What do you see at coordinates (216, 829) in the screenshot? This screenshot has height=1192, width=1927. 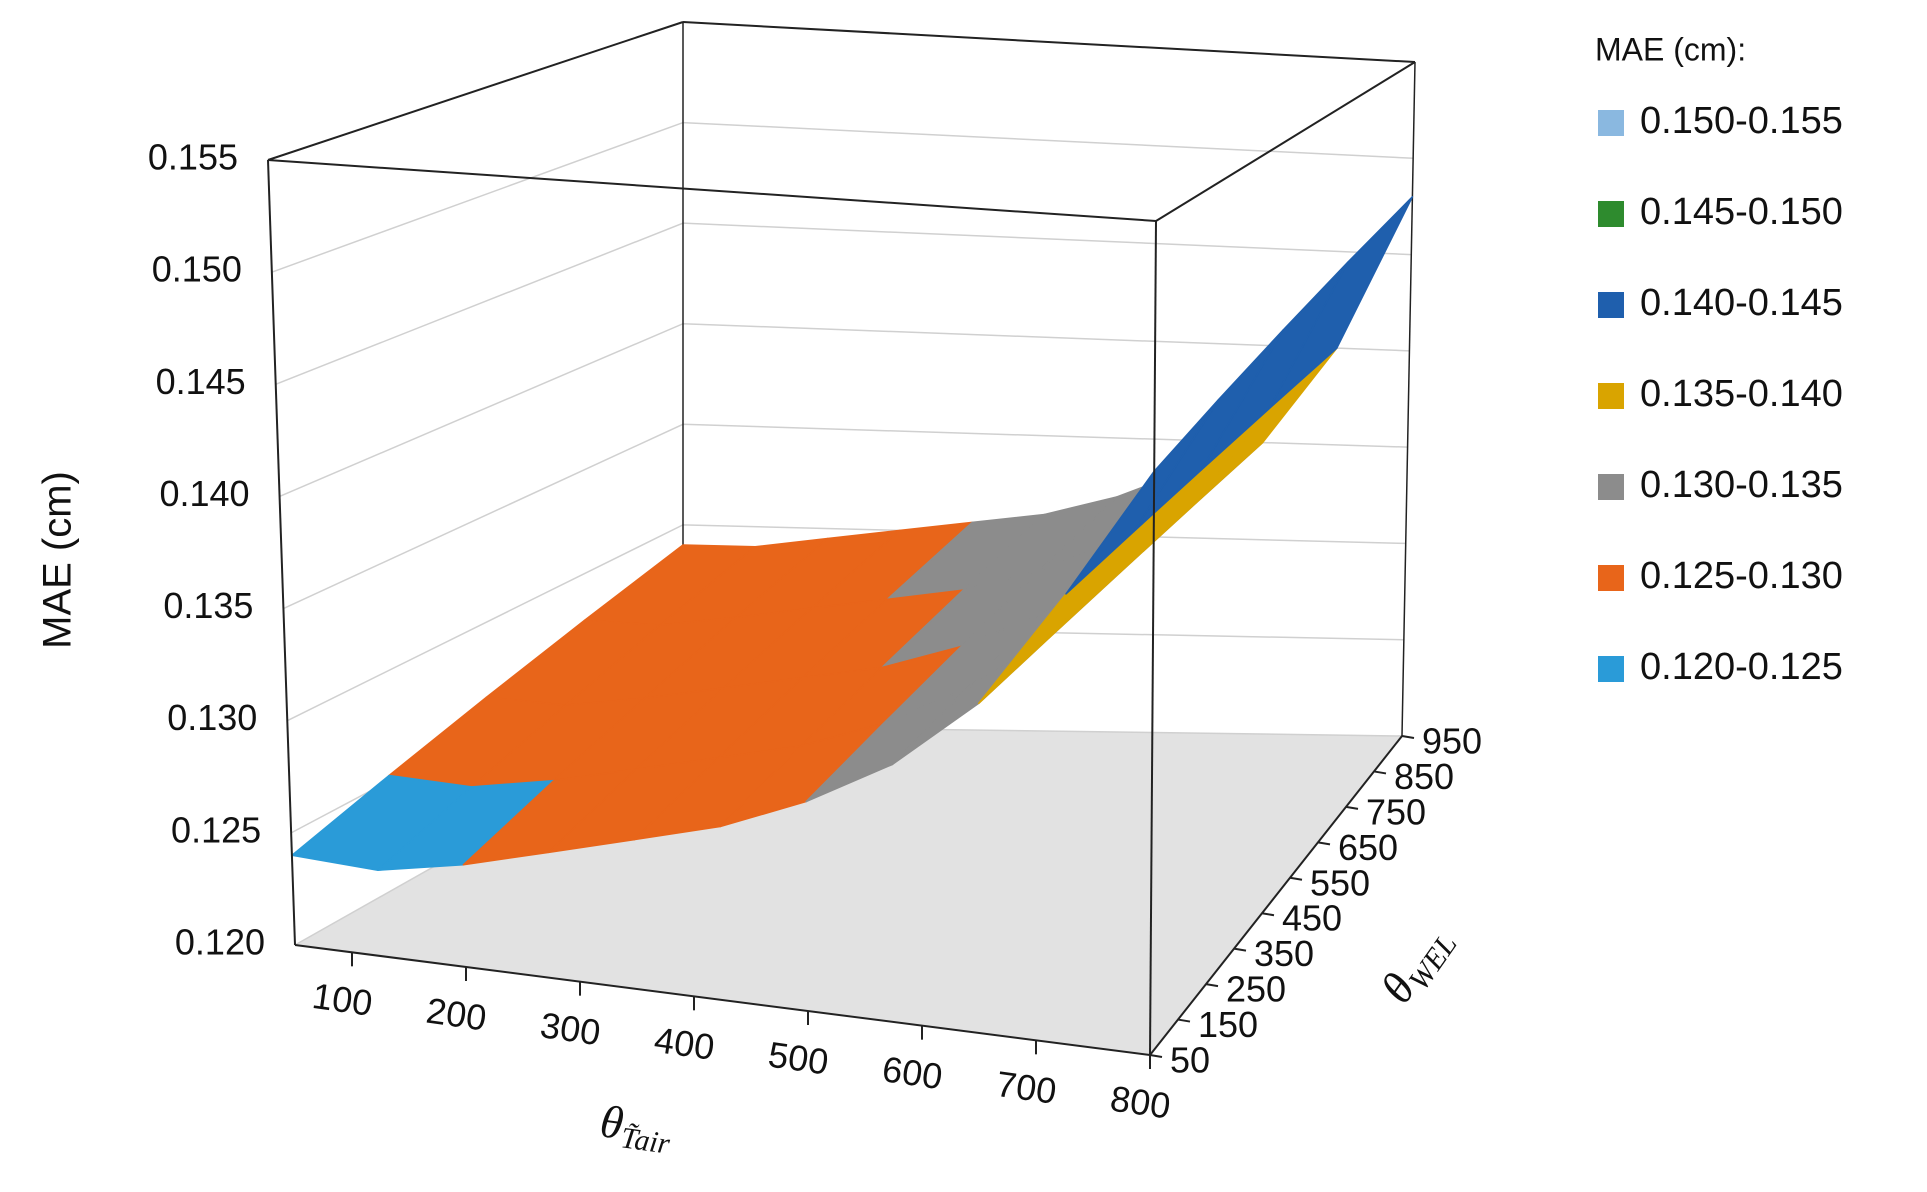 I see `z-tick-label: 0.125` at bounding box center [216, 829].